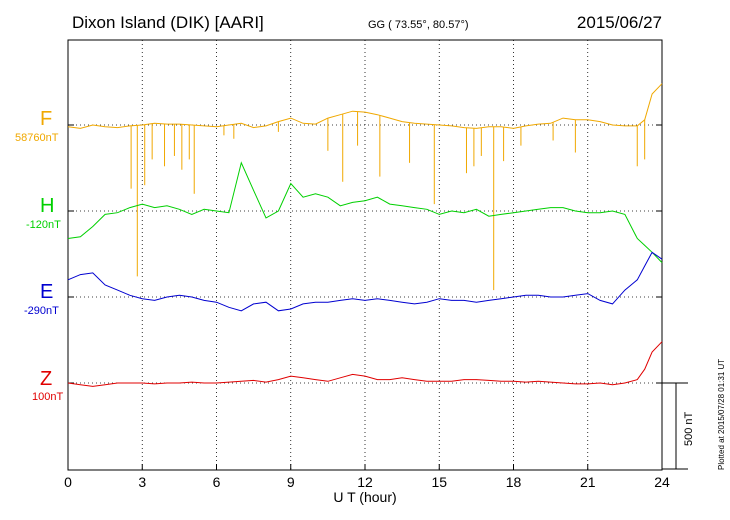 The width and height of the screenshot is (730, 520). Describe the element at coordinates (721, 414) in the screenshot. I see `plotted-timestamp: Plotted at 2015/07/28 01:31 UT` at that location.